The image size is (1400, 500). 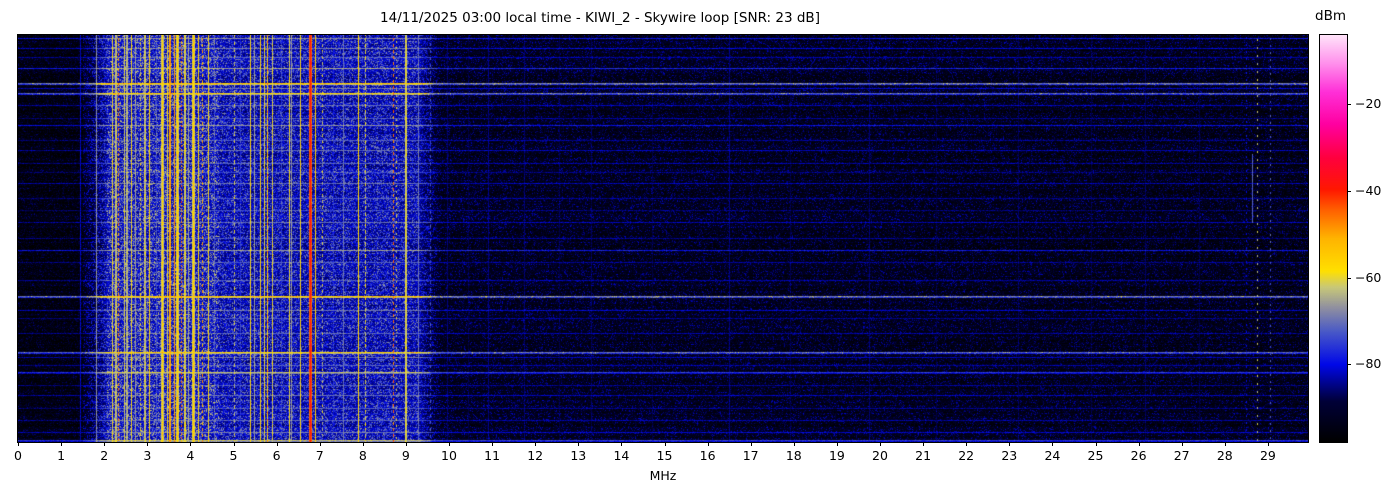 What do you see at coordinates (61, 455) in the screenshot?
I see `x-tick-label: 1` at bounding box center [61, 455].